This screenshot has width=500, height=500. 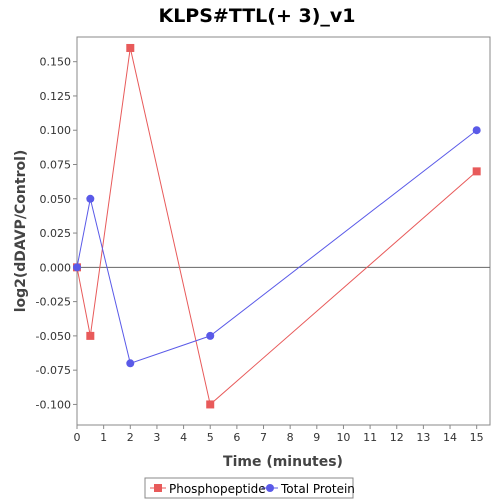 What do you see at coordinates (316, 437) in the screenshot?
I see `x-tick-label: 9` at bounding box center [316, 437].